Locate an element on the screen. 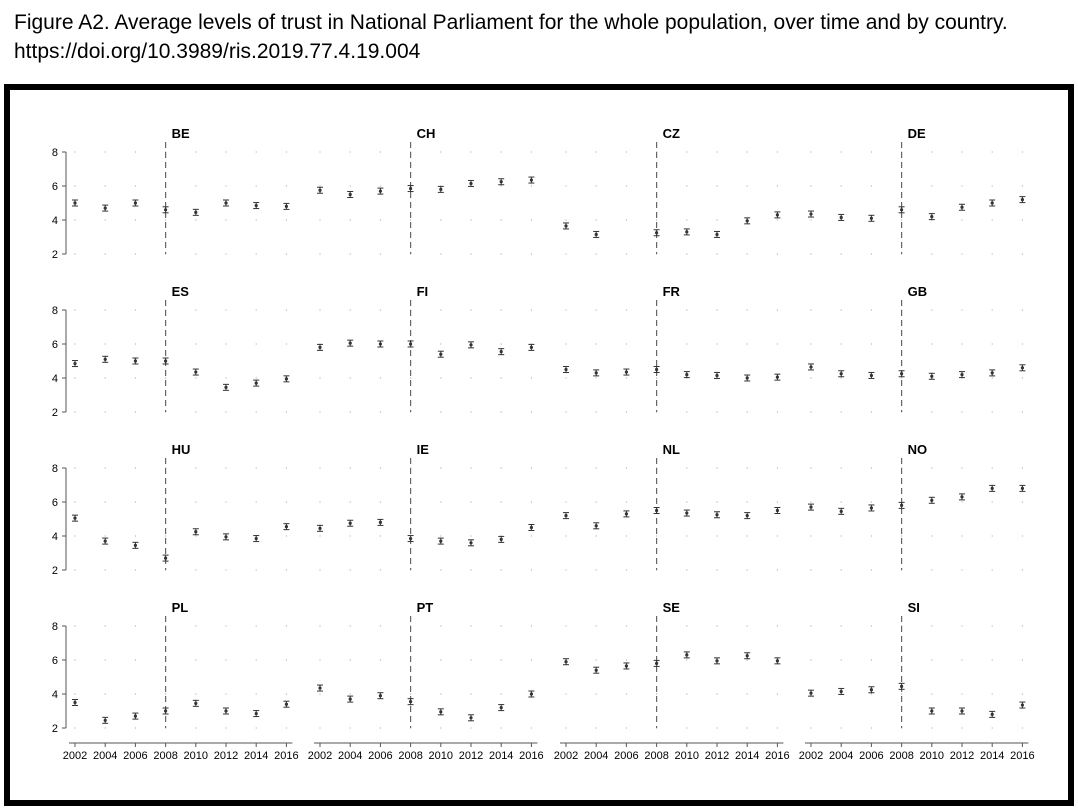 The image size is (1078, 808). x-tick-label: 2004 is located at coordinates (105, 756).